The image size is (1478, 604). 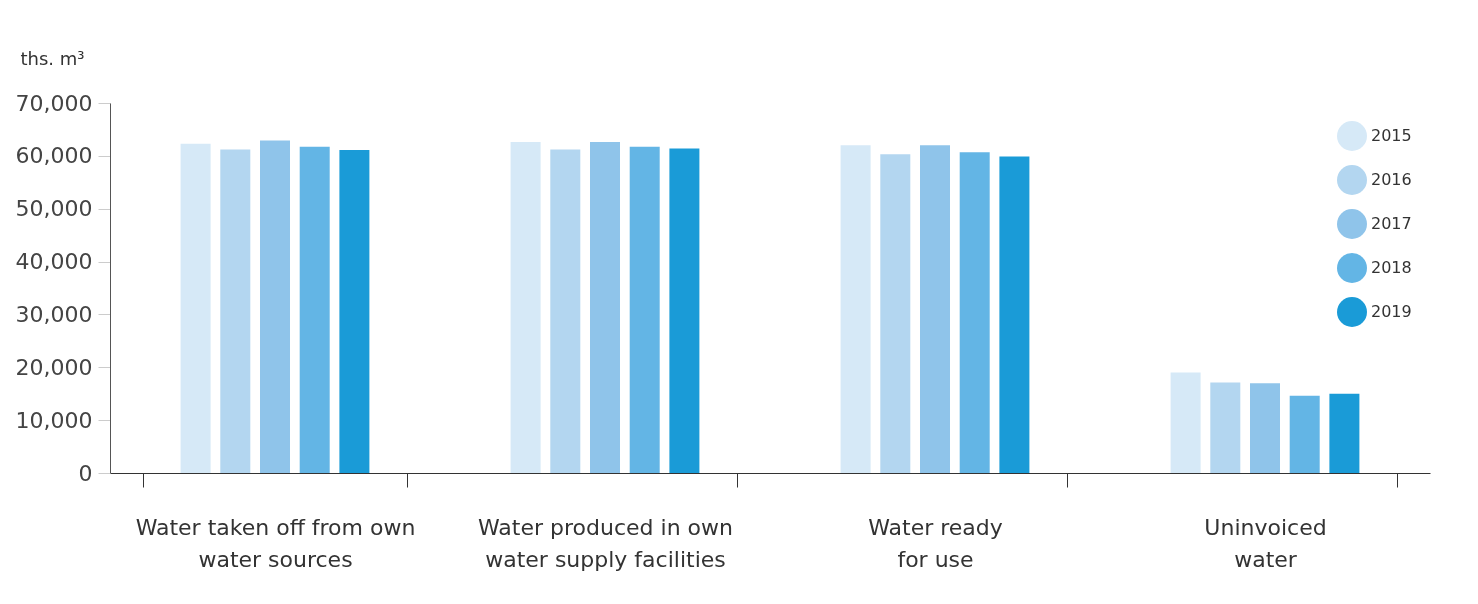 I want to click on legend-label: 2017, so click(x=1391, y=223).